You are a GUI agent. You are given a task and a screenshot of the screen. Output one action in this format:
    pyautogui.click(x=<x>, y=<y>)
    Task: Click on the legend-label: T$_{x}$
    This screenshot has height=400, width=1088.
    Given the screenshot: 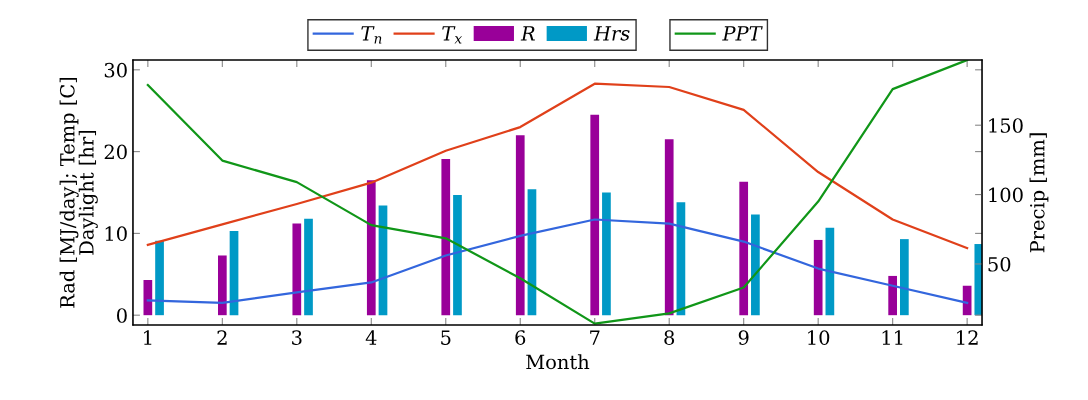 What is the action you would take?
    pyautogui.click(x=452, y=35)
    